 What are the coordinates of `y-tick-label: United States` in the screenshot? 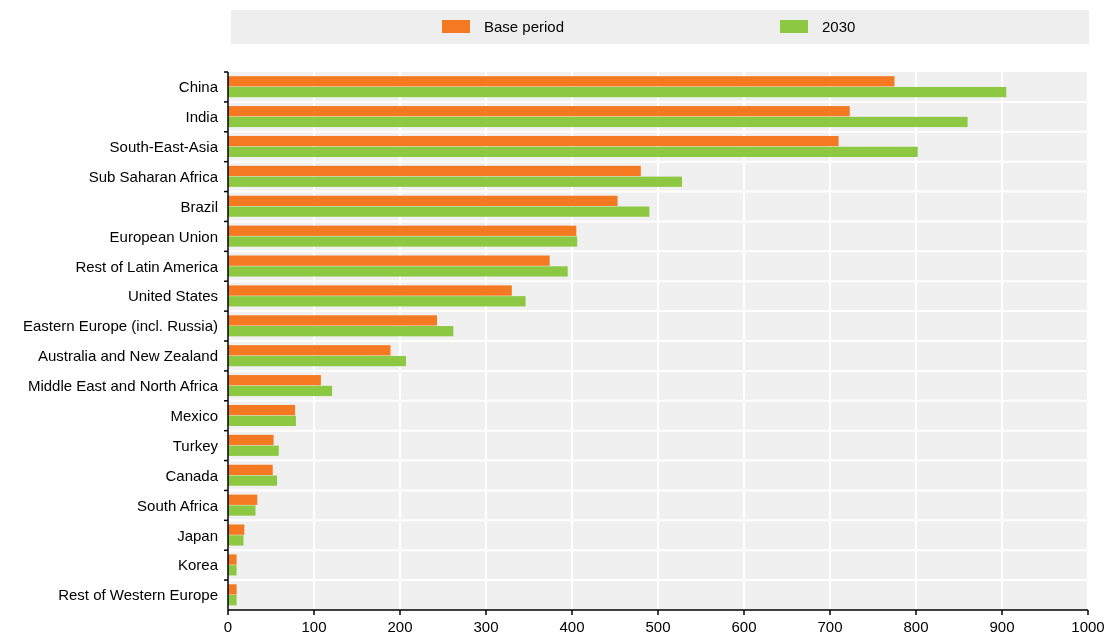 It's located at (172, 296).